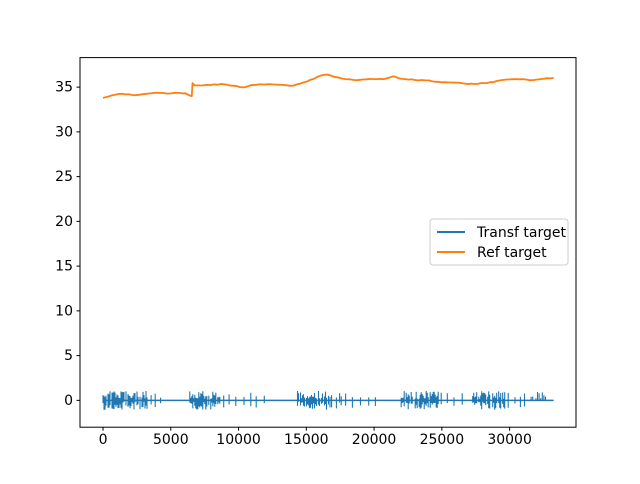 This screenshot has height=484, width=640. I want to click on x-tick-label: 15000, so click(306, 440).